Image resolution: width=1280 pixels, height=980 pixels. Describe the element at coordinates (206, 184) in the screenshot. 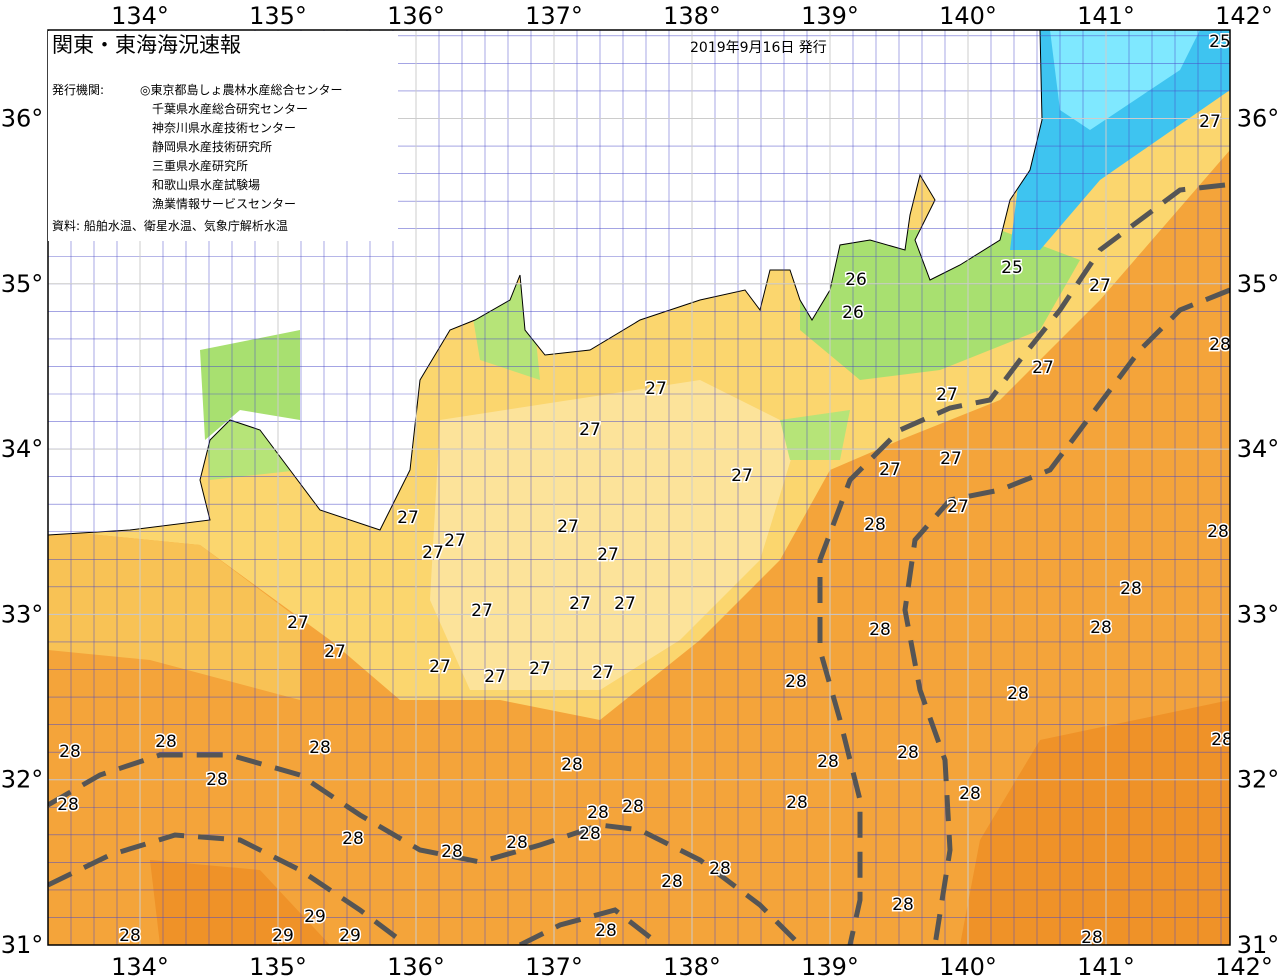

I see `agency: 和歌山県水産試験場` at that location.